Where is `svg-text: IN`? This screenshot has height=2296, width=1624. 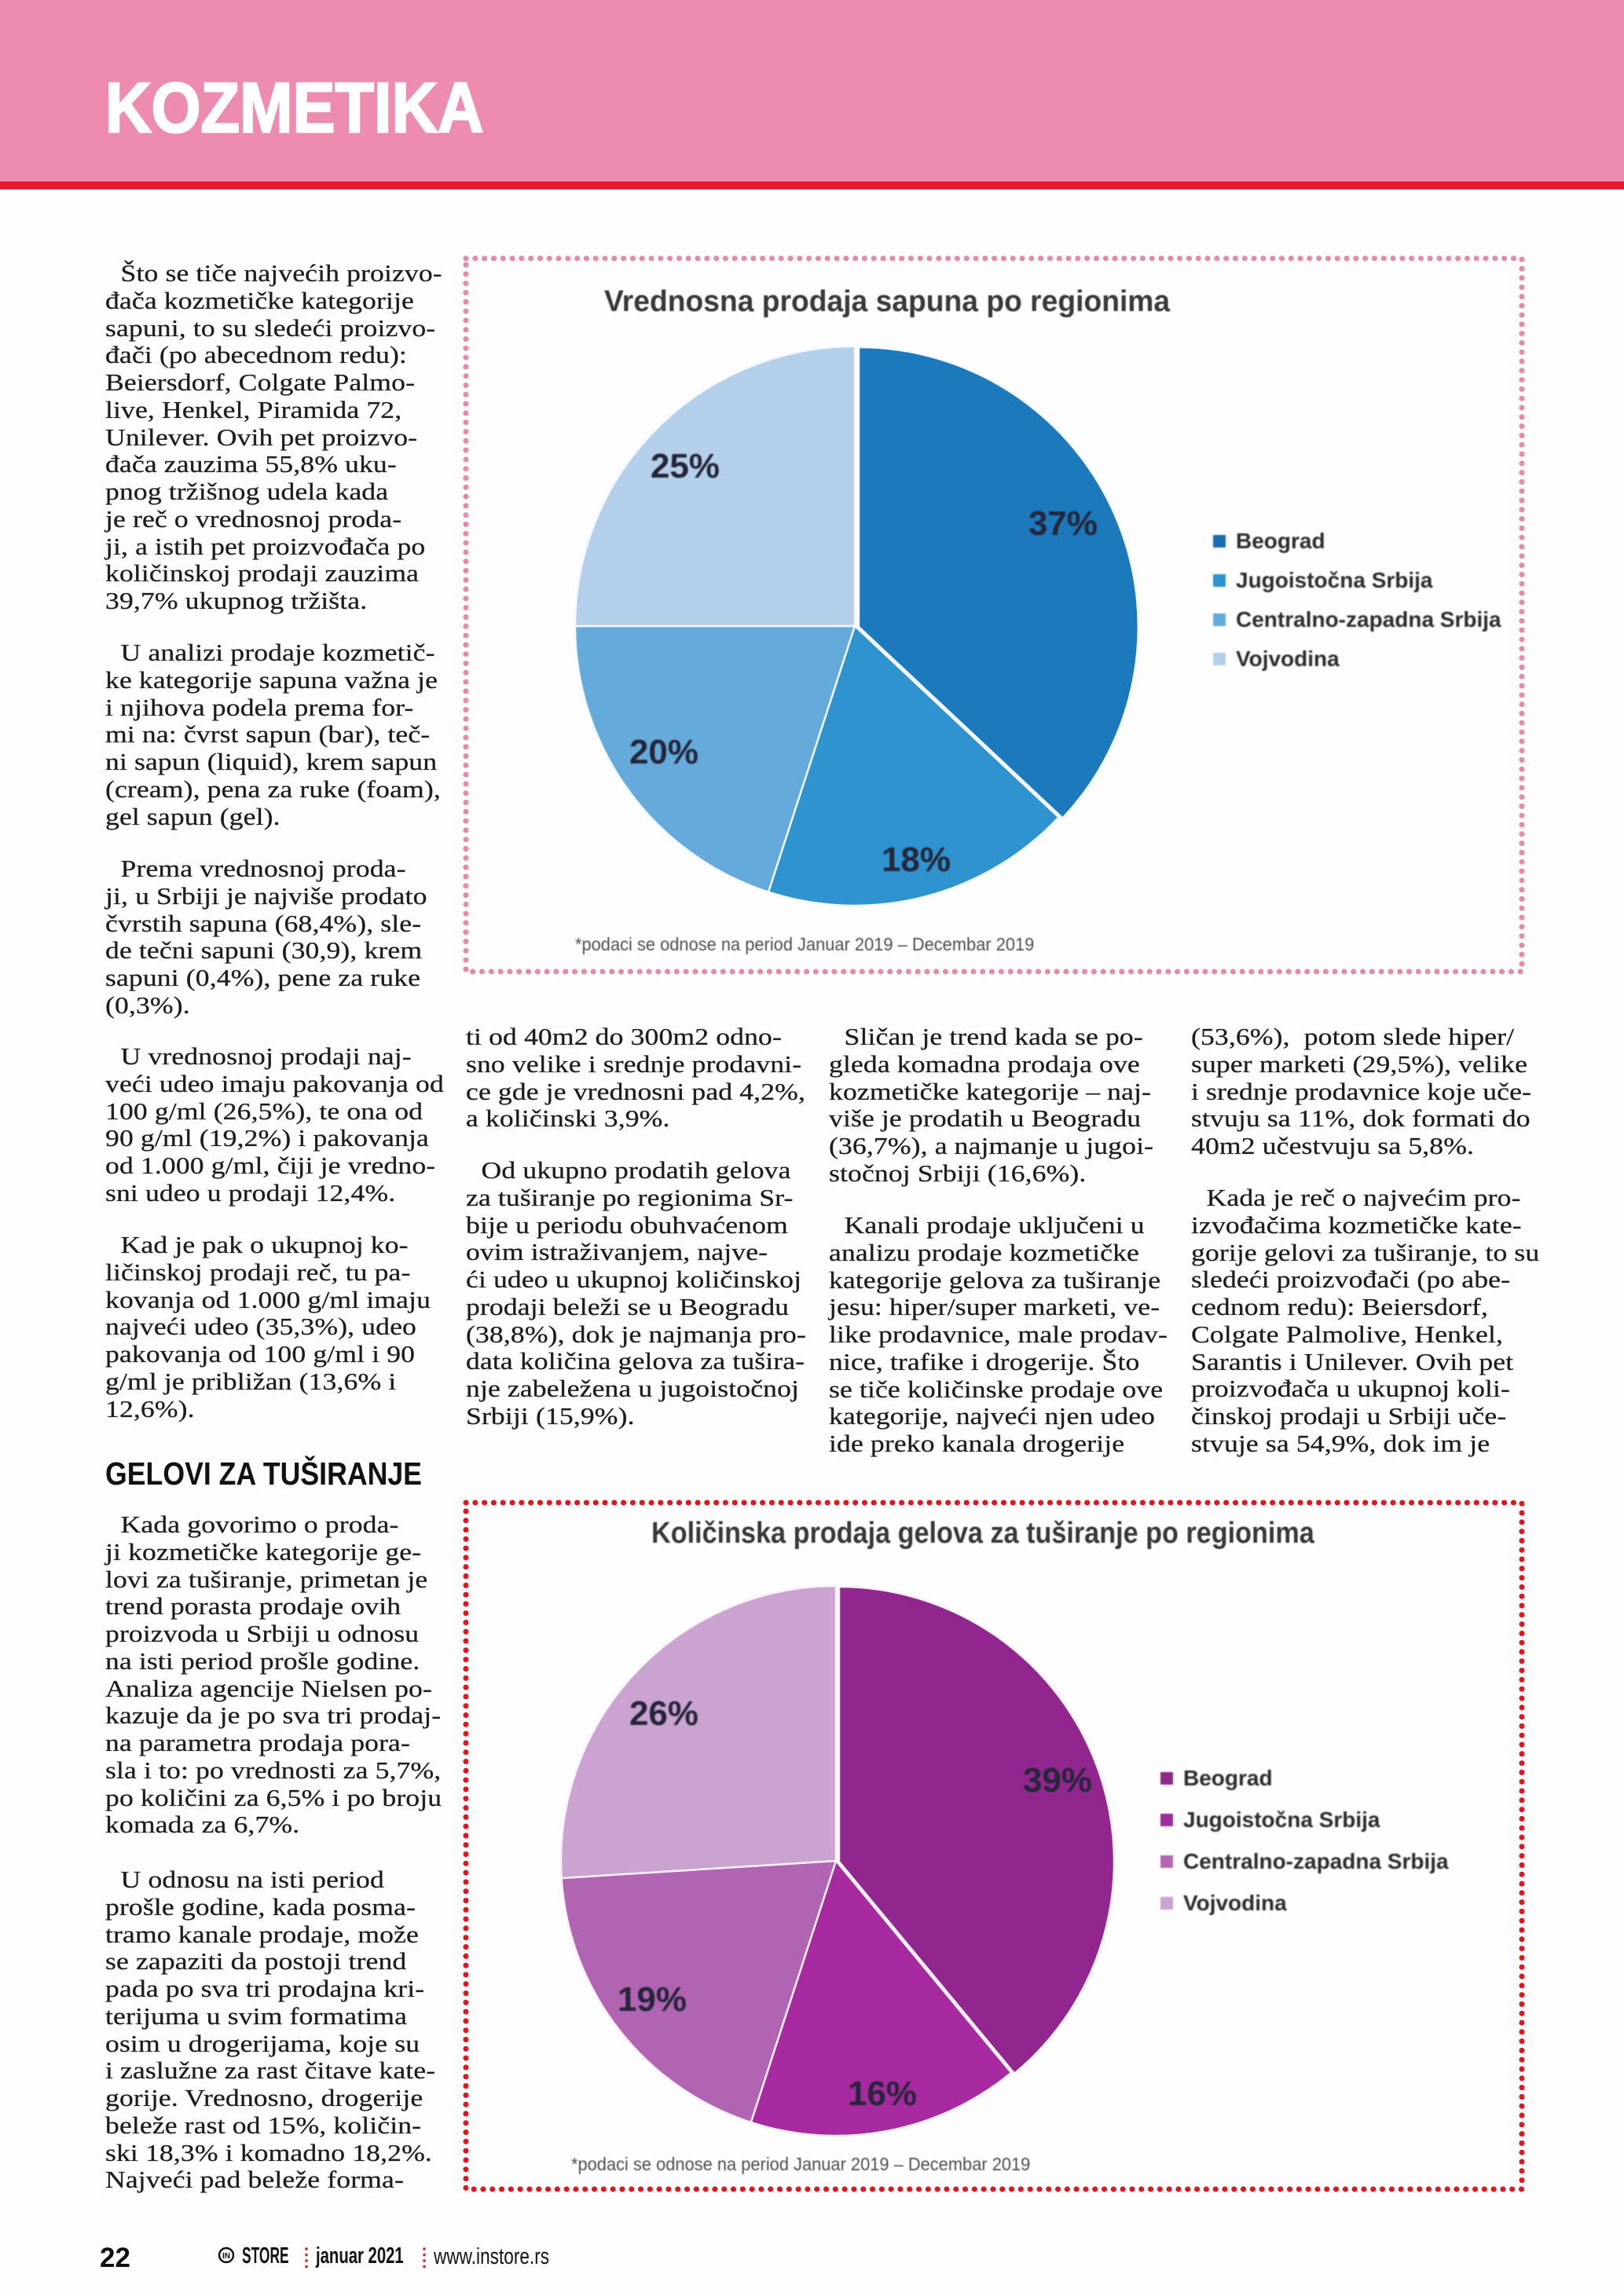
svg-text: IN is located at coordinates (226, 2256).